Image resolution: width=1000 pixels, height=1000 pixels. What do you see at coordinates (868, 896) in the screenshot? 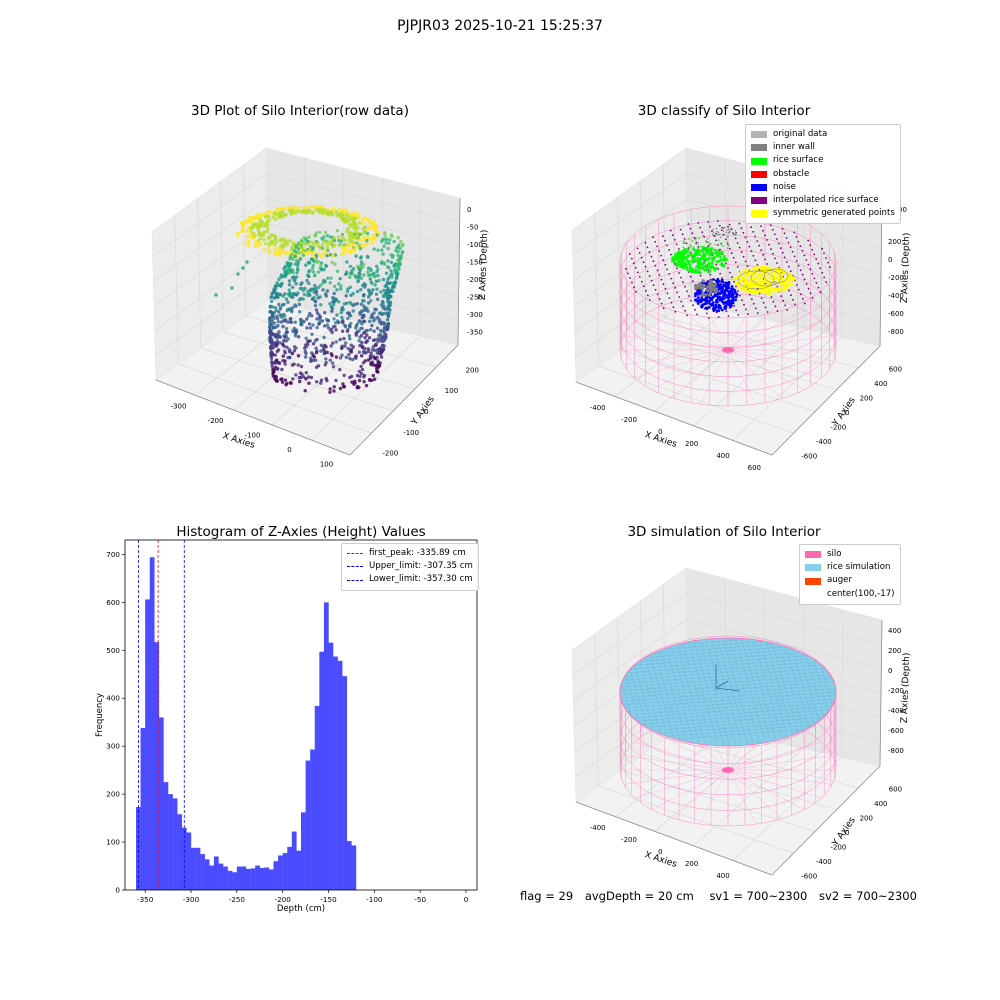
I see `status-sv2: sv2 = 700~2300` at bounding box center [868, 896].